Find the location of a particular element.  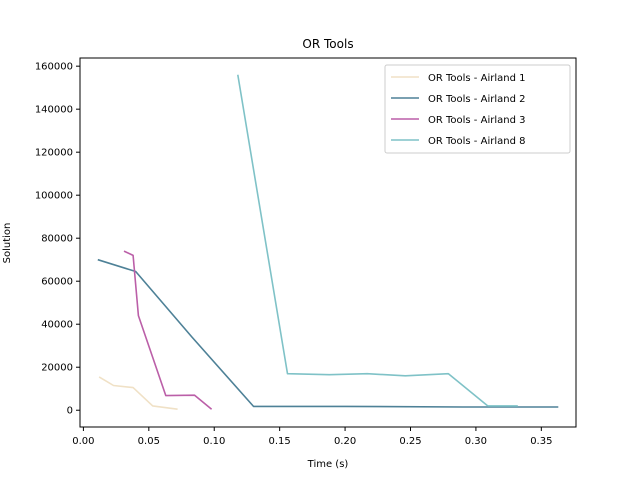

legend-label: OR Tools - Airland 1 is located at coordinates (476, 78).